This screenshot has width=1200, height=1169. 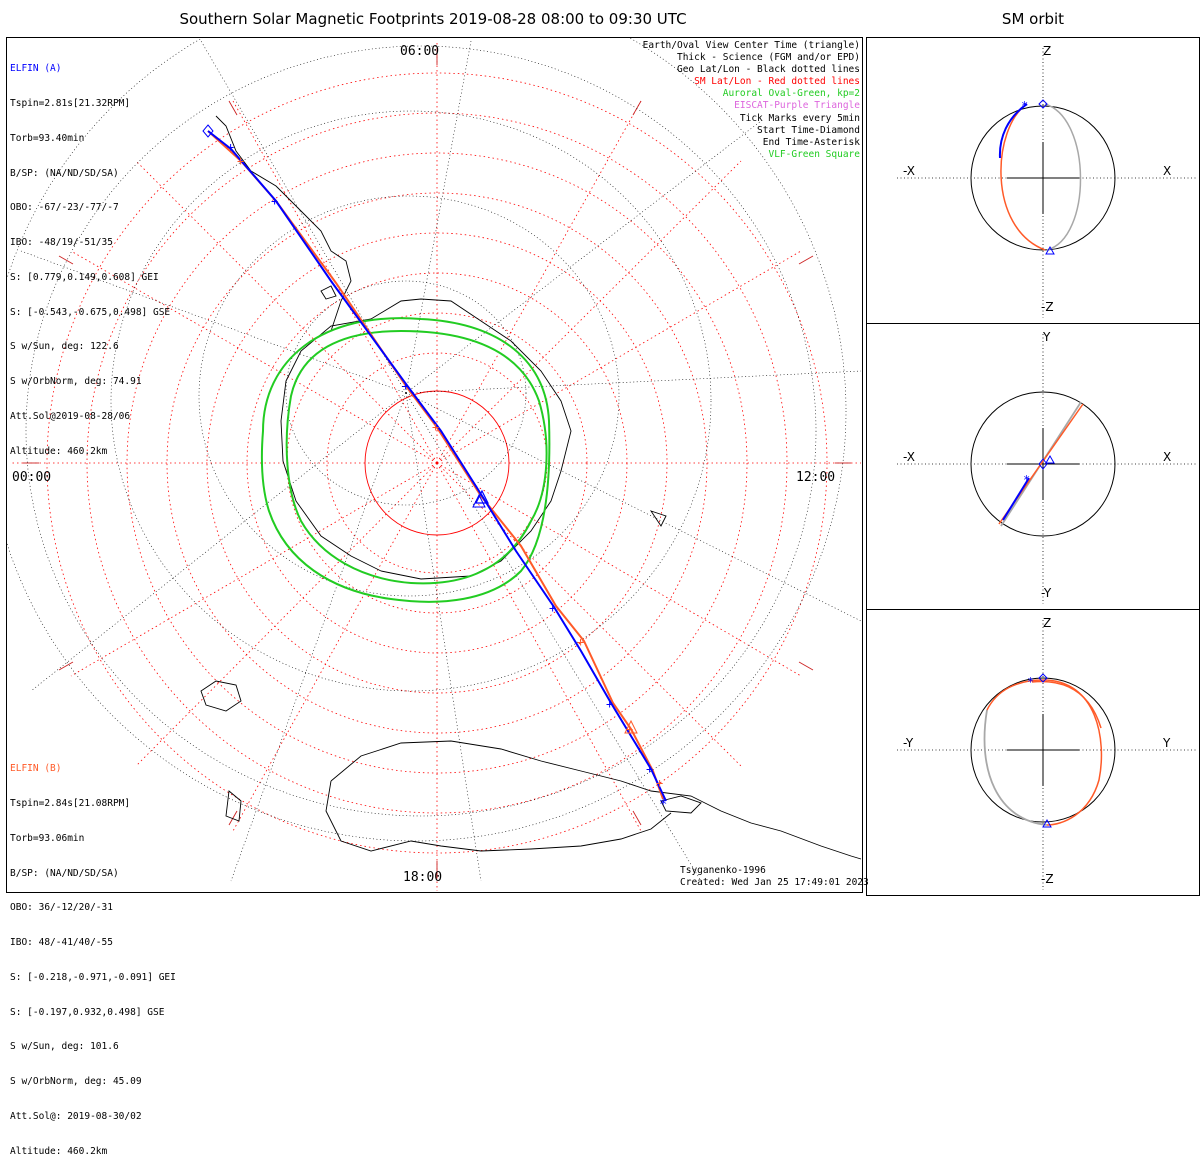 I want to click on created-credit: Created: Wed Jan 25 17:49:01 2023, so click(x=774, y=882).